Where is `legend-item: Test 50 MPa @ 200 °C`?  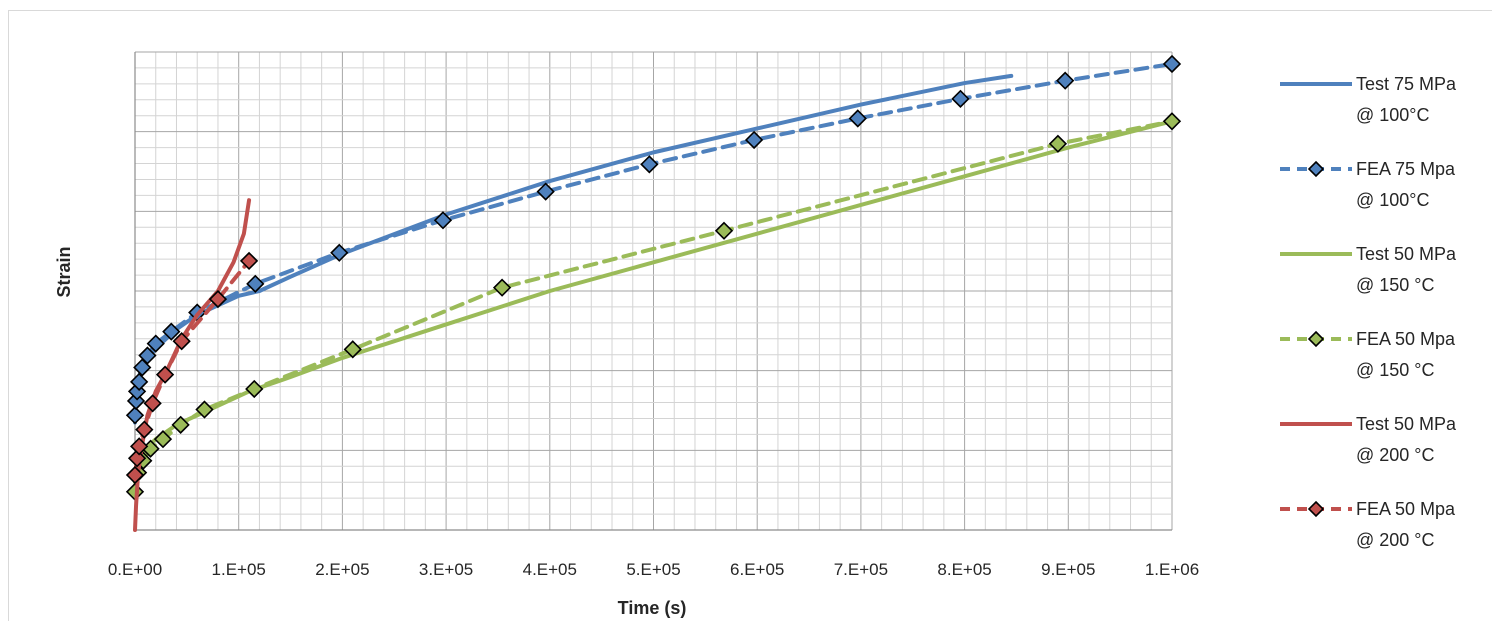 legend-item: Test 50 MPa @ 200 °C is located at coordinates (1368, 439).